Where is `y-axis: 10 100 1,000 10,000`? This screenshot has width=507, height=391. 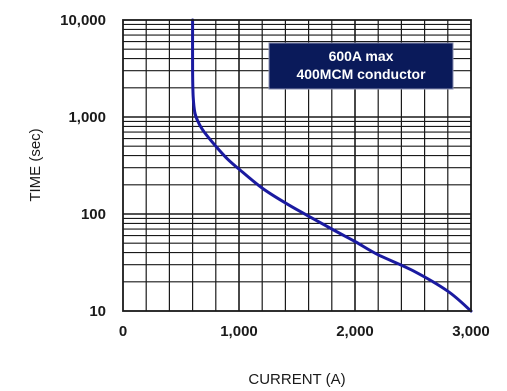 y-axis: 10 100 1,000 10,000 is located at coordinates (83, 166).